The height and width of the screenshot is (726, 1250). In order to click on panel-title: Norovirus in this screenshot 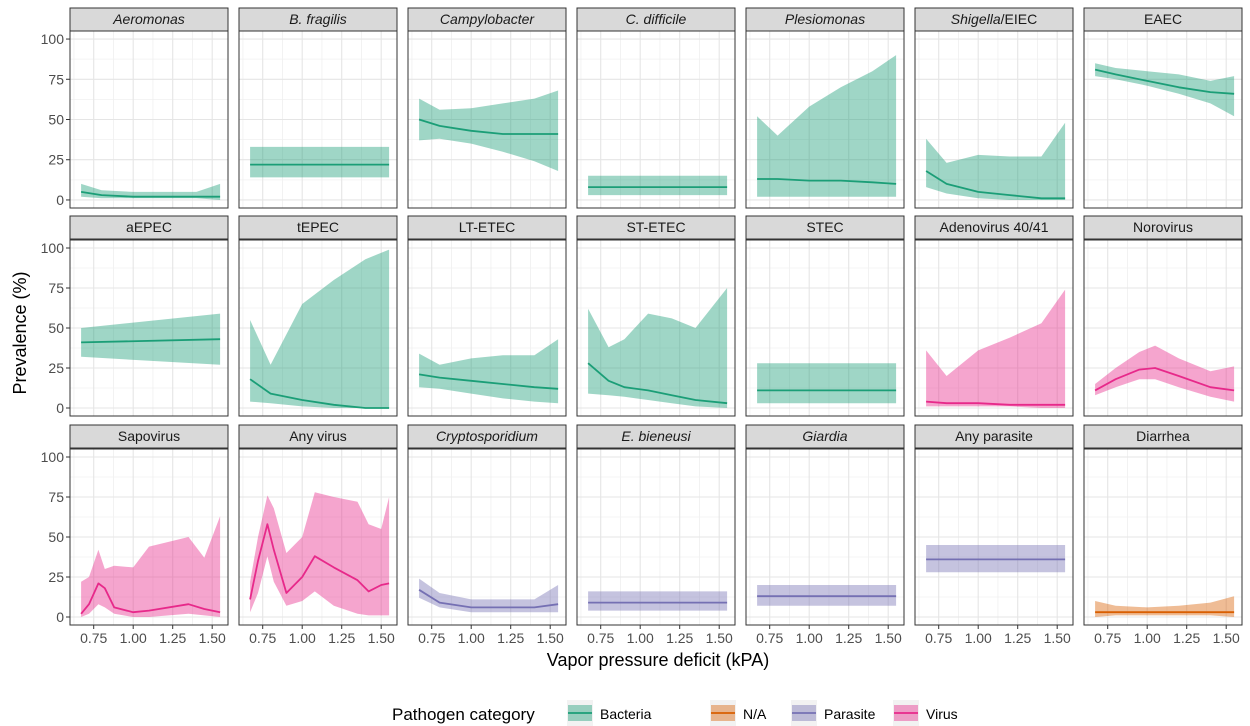, I will do `click(1163, 227)`.